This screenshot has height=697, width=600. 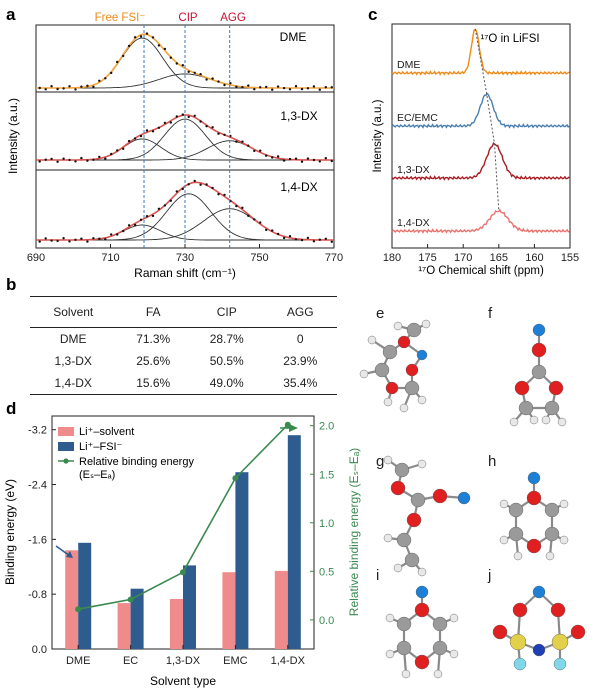 What do you see at coordinates (334, 258) in the screenshot?
I see `x-tick-label: 770` at bounding box center [334, 258].